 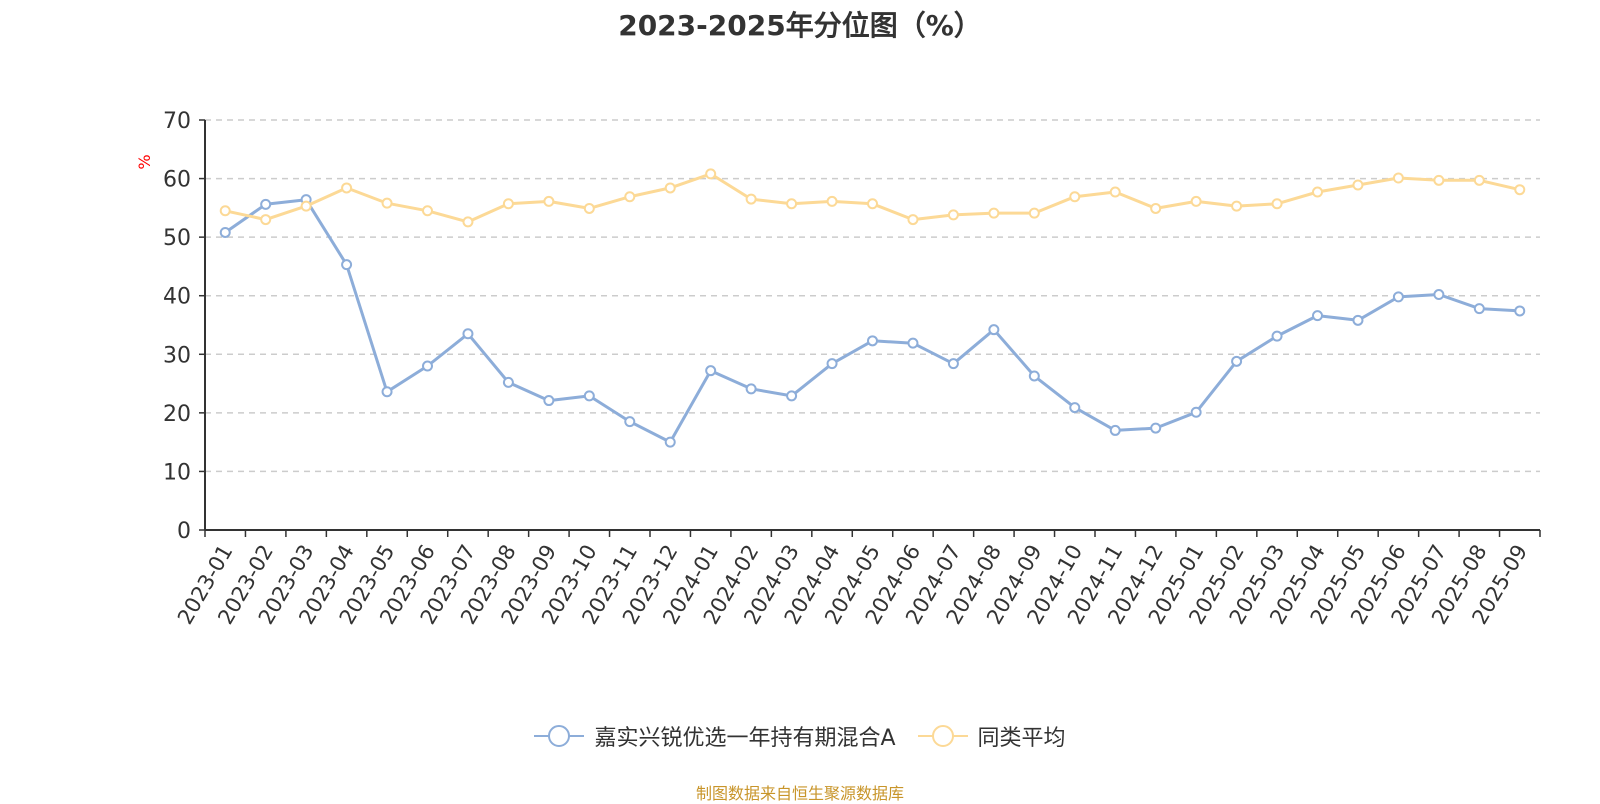 What do you see at coordinates (800, 25) in the screenshot?
I see `chart-title: 2023-2025年分位图（%）` at bounding box center [800, 25].